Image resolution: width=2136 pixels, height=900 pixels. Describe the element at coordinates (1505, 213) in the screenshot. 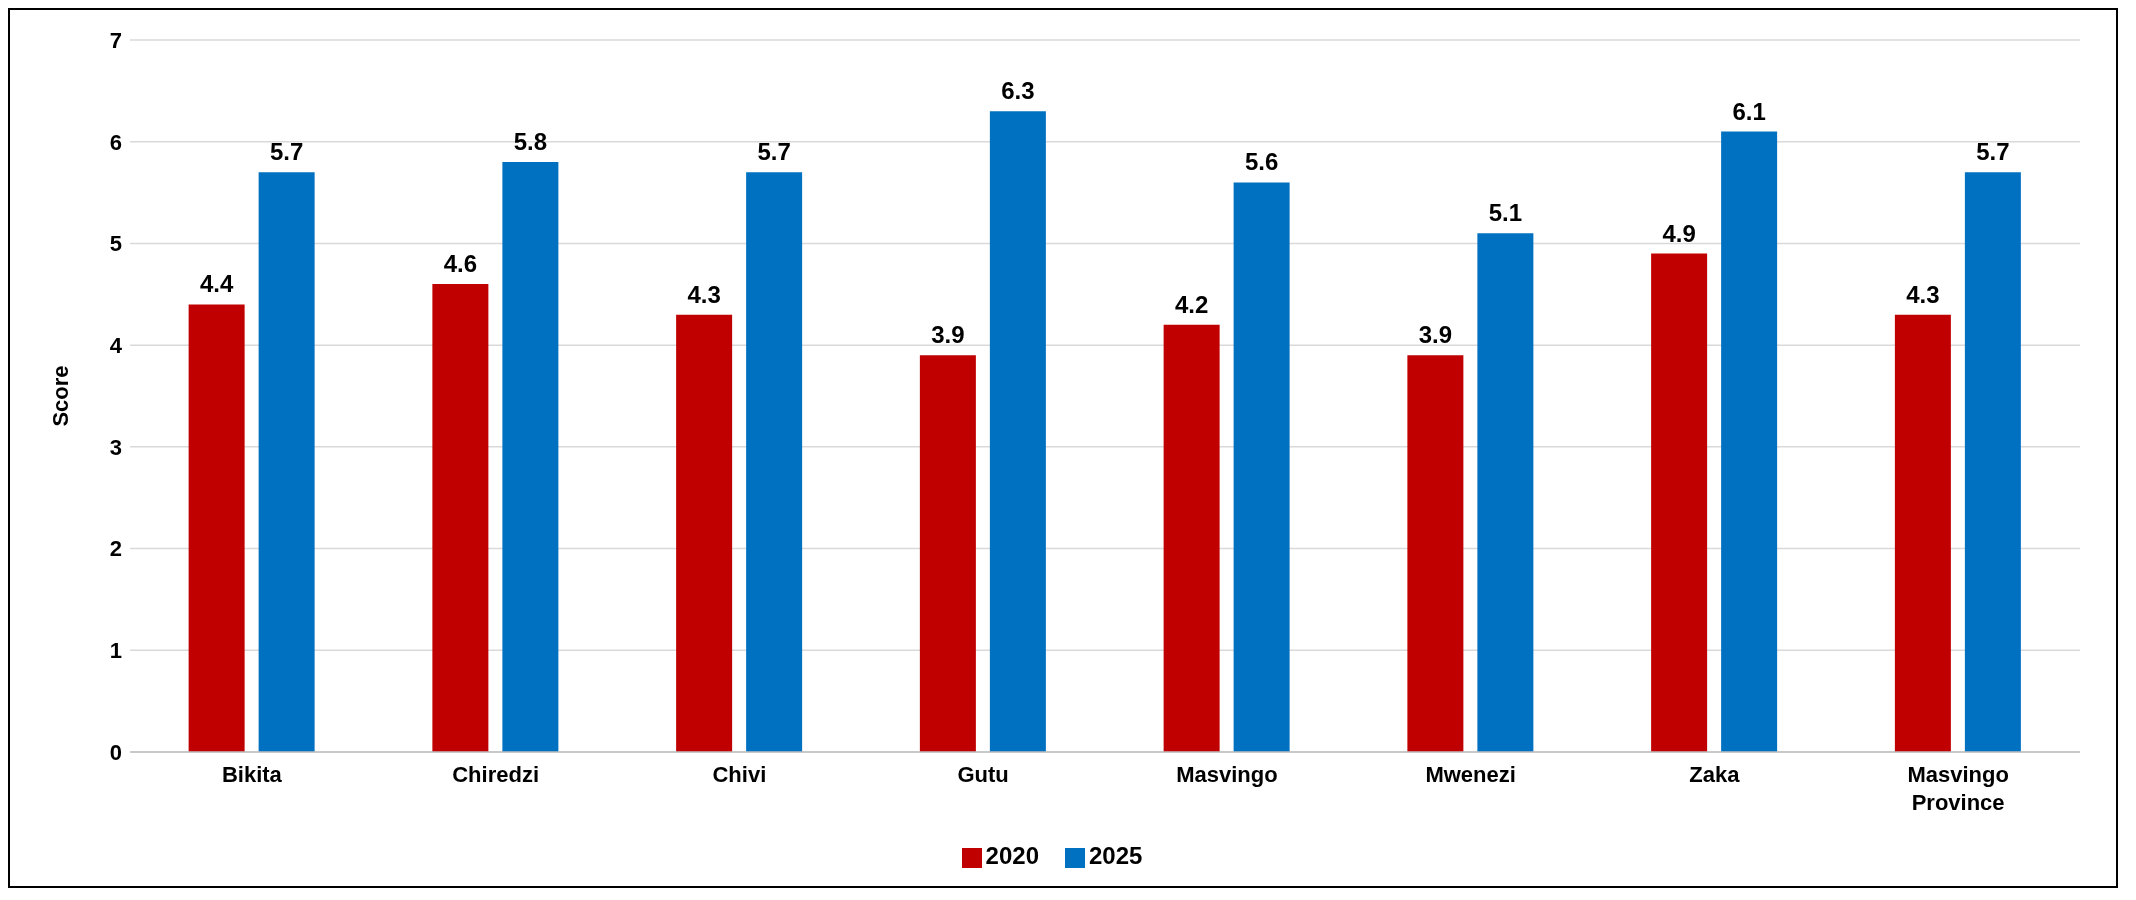

I see `data-label: 5.1` at that location.